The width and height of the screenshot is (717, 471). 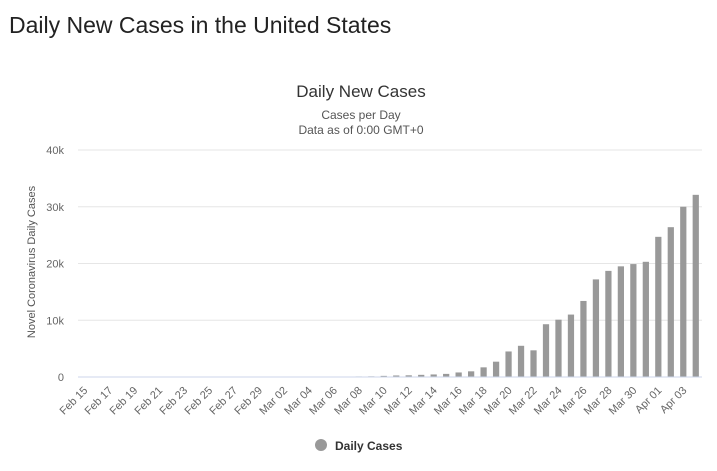 What do you see at coordinates (55, 321) in the screenshot?
I see `y-tick-label: 10k` at bounding box center [55, 321].